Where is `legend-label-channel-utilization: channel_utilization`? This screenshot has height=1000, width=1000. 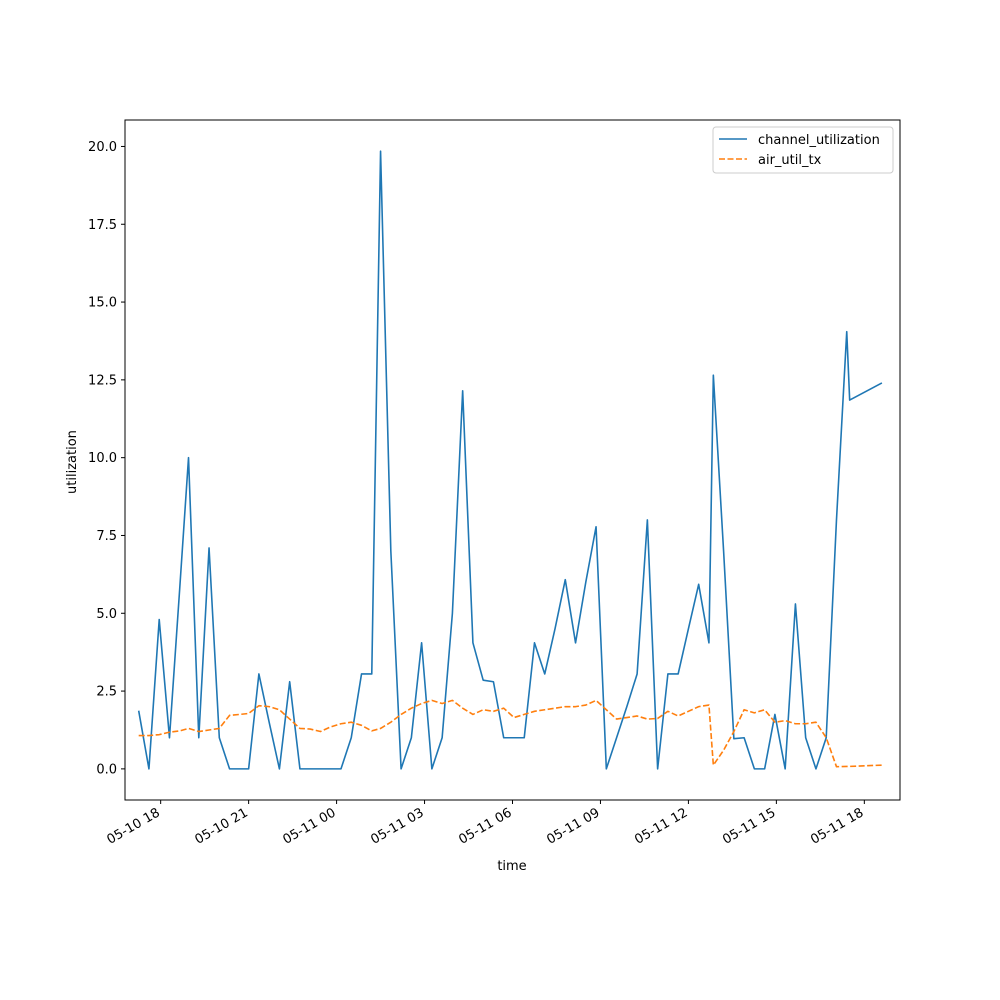
legend-label-channel-utilization: channel_utilization is located at coordinates (819, 140).